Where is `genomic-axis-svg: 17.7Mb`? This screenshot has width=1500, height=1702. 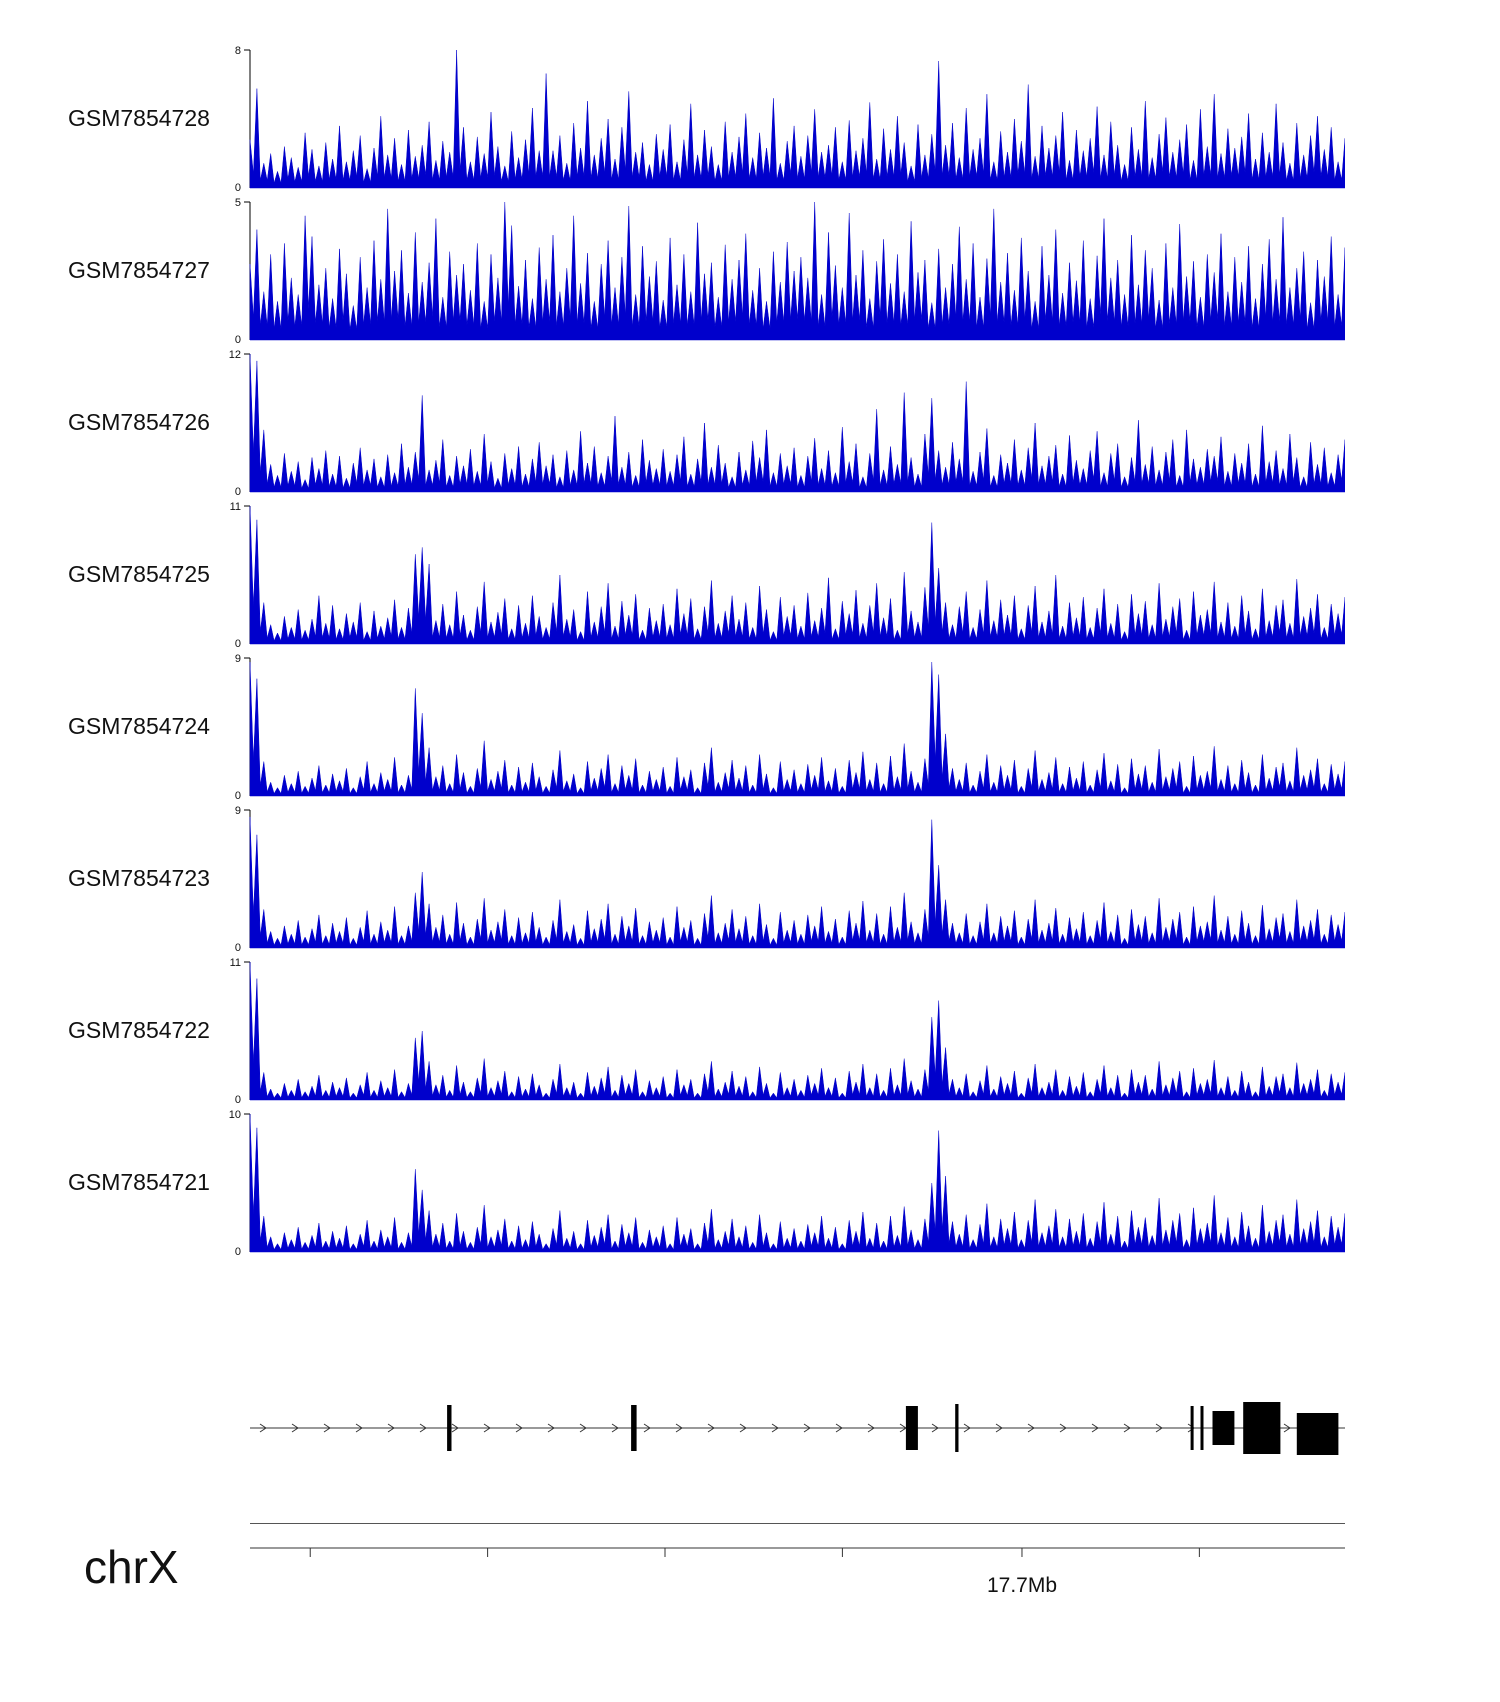
genomic-axis-svg: 17.7Mb is located at coordinates (797, 1572).